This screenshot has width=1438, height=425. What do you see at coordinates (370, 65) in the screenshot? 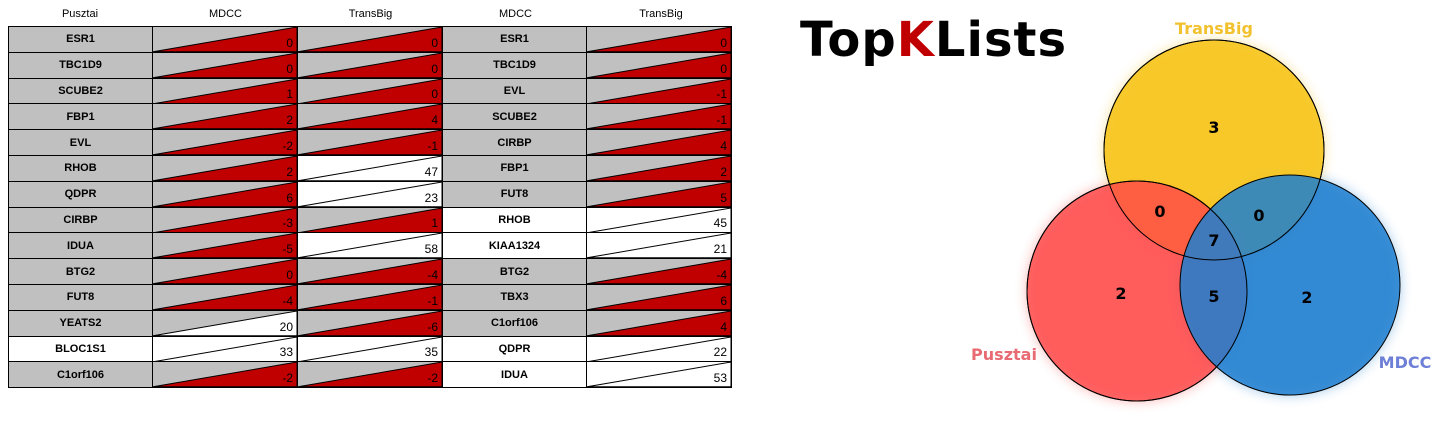
I see `table-row: TBC1D9 0 0 TBC1D9 0` at bounding box center [370, 65].